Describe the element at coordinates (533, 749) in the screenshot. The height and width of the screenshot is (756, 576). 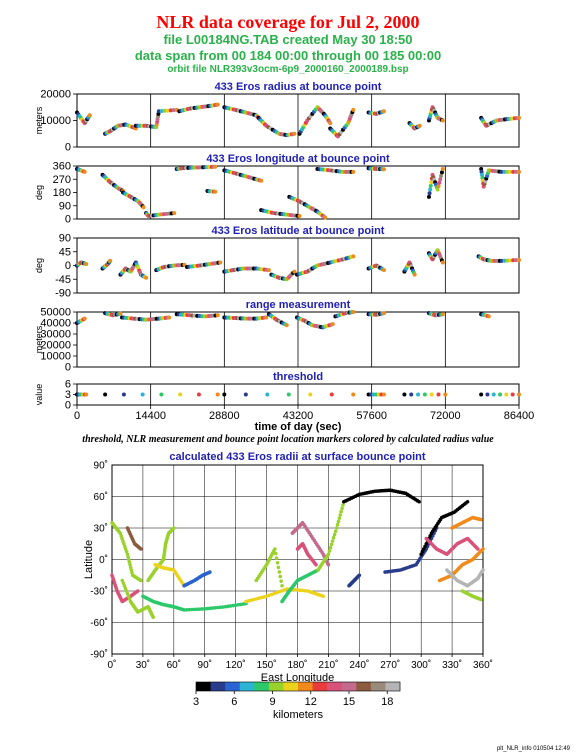
I see `footer-stamp: plt_NLR_info 010504 12:49` at that location.